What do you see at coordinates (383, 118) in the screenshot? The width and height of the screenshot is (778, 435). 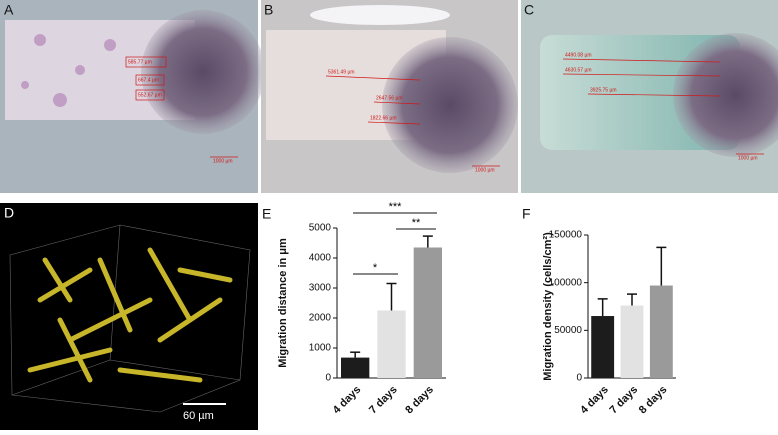 I see `measure-label: 1822.66 µm` at bounding box center [383, 118].